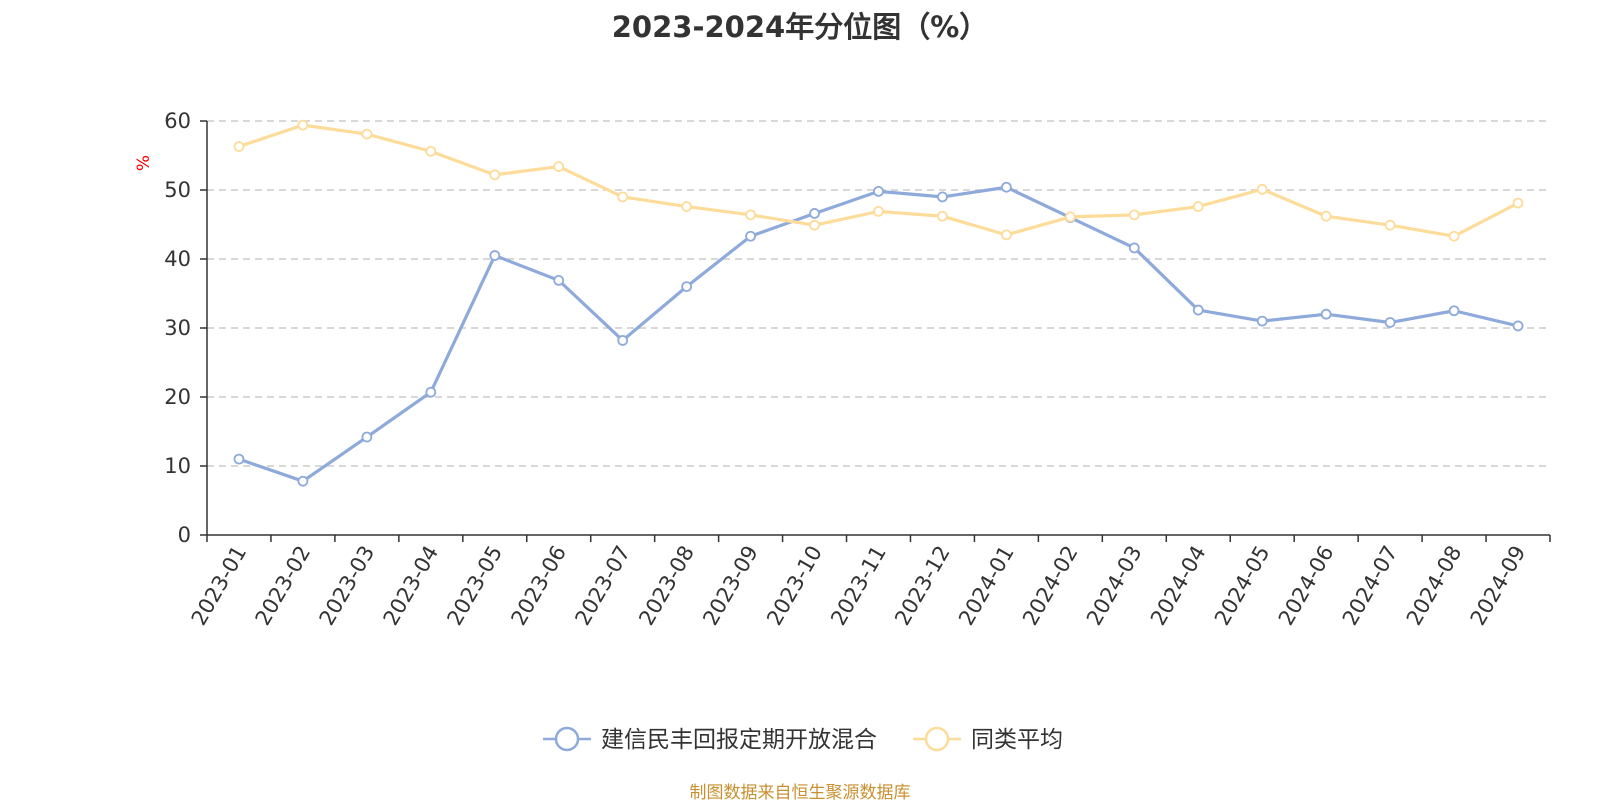 This screenshot has height=803, width=1600. What do you see at coordinates (1434, 586) in the screenshot?
I see `x-tick-label: 2024-08` at bounding box center [1434, 586].